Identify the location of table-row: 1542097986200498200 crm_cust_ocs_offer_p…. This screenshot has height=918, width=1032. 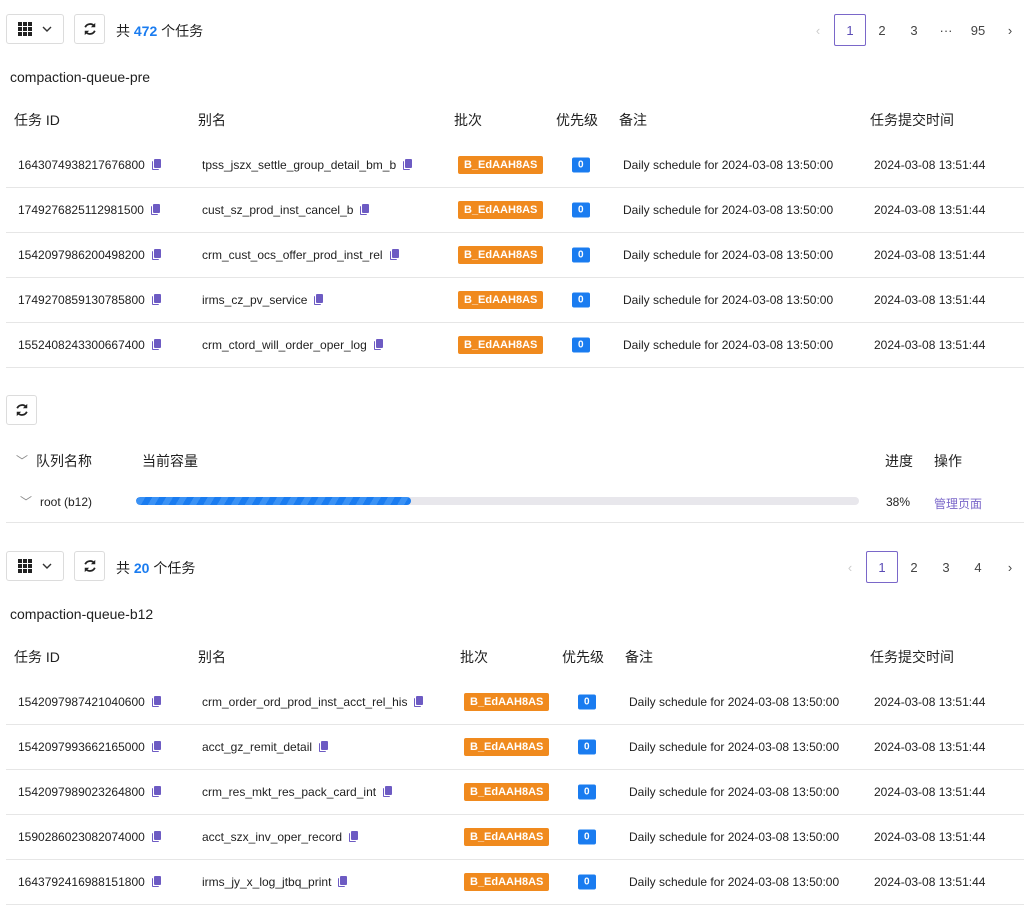
(515, 255).